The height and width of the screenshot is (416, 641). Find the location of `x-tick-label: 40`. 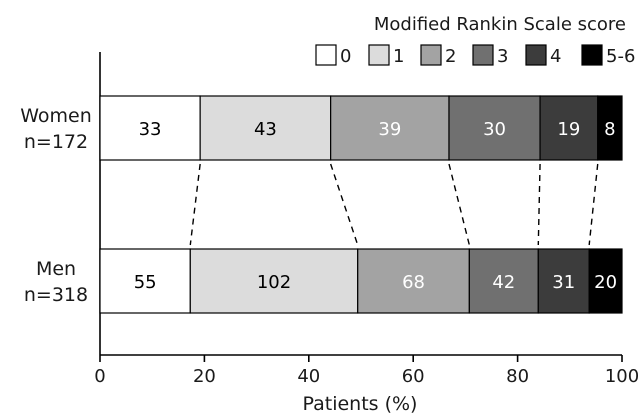

x-tick-label: 40 is located at coordinates (308, 376).